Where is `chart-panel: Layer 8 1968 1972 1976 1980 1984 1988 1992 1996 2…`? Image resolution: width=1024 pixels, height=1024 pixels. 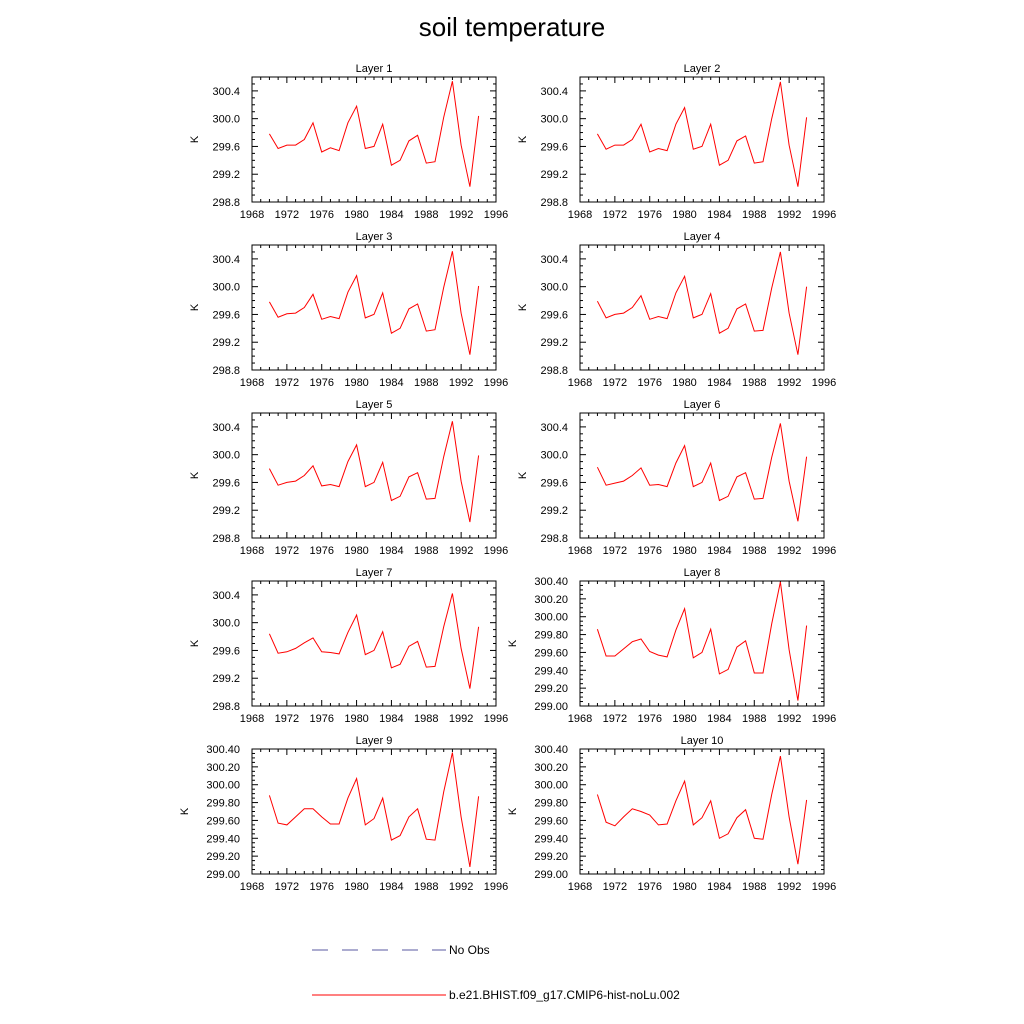
chart-panel: Layer 8 1968 1972 1976 1980 1984 1988 1992 1996 2… is located at coordinates (671, 646).